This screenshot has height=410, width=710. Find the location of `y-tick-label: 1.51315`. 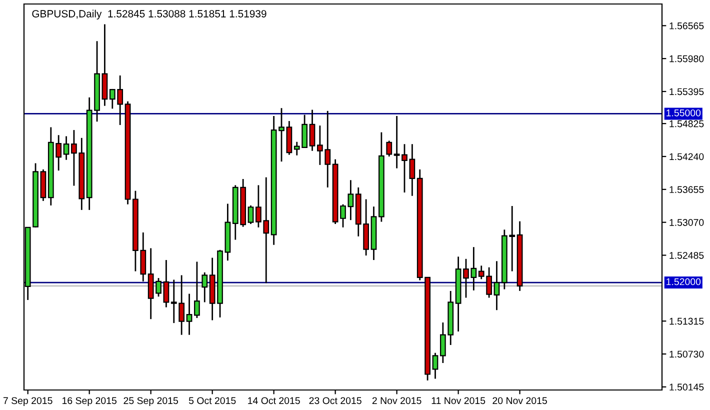

y-tick-label: 1.51315 is located at coordinates (687, 321).